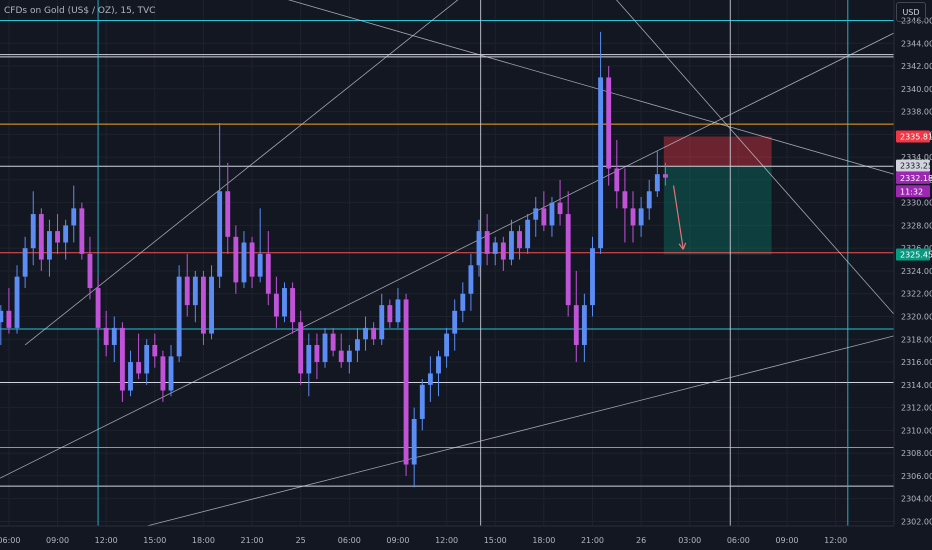 The image size is (932, 550). I want to click on price-tick-label: 2340.00, so click(916, 89).